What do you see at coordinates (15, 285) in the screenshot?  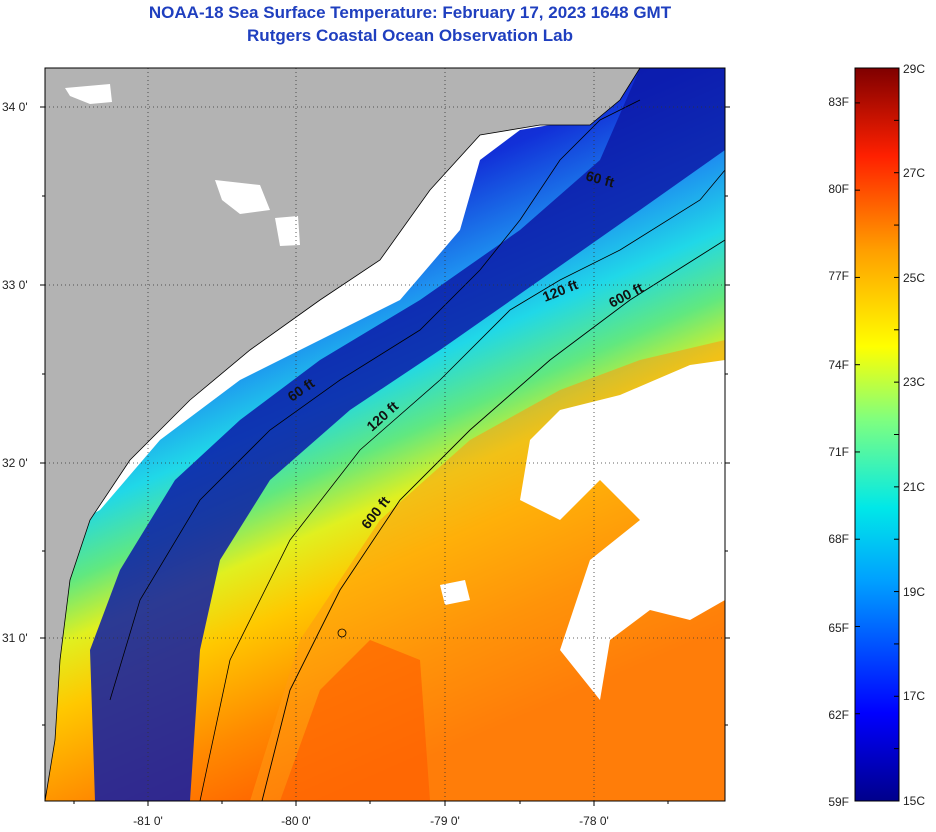 I see `latitude-label: 33 0'` at bounding box center [15, 285].